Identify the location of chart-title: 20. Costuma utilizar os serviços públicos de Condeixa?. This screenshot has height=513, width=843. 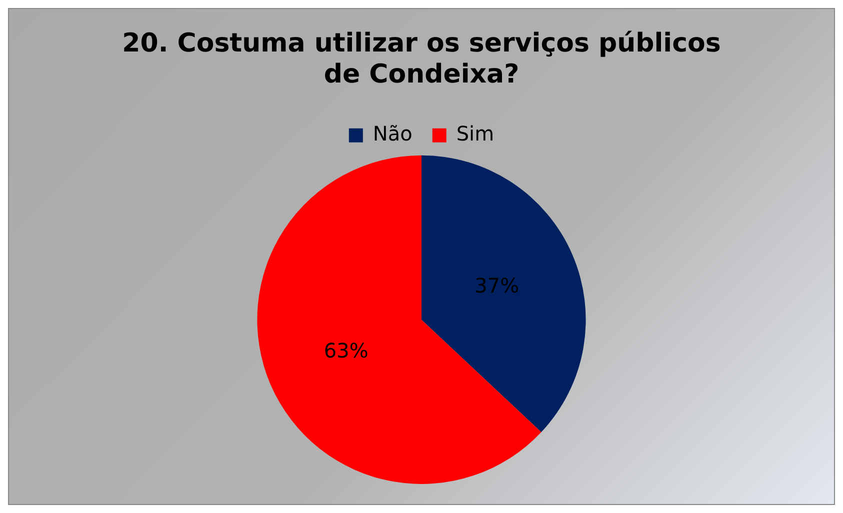
(421, 59).